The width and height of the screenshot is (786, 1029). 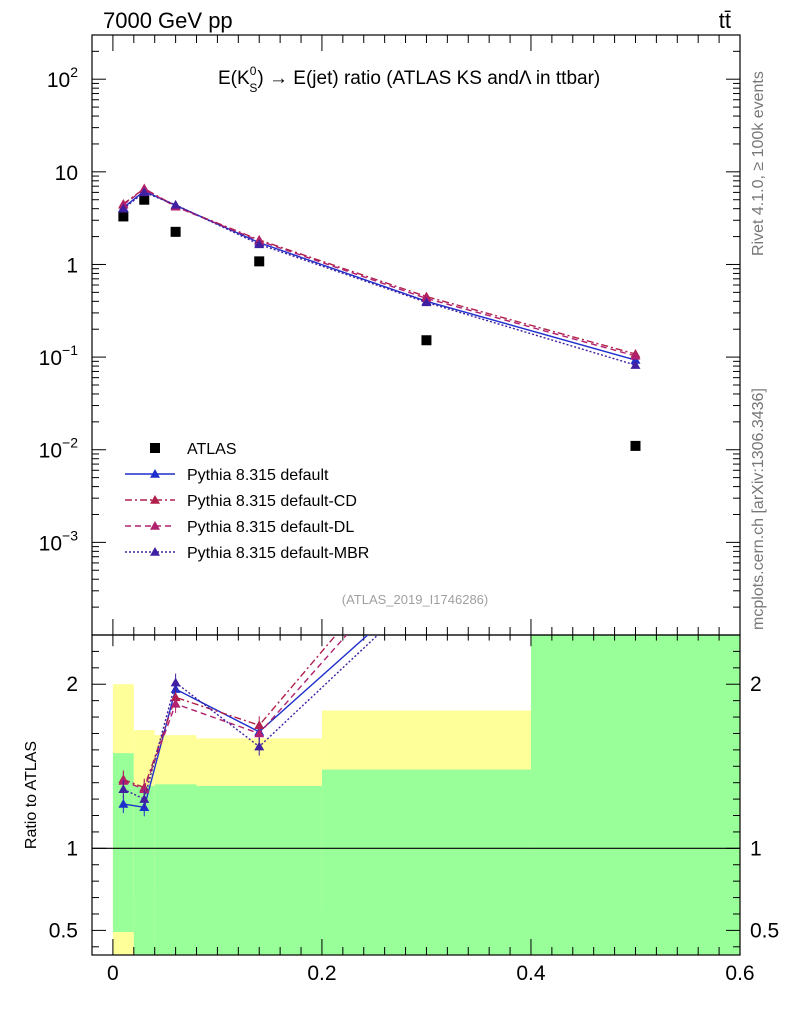 I want to click on process-label: tt̄, so click(x=725, y=20).